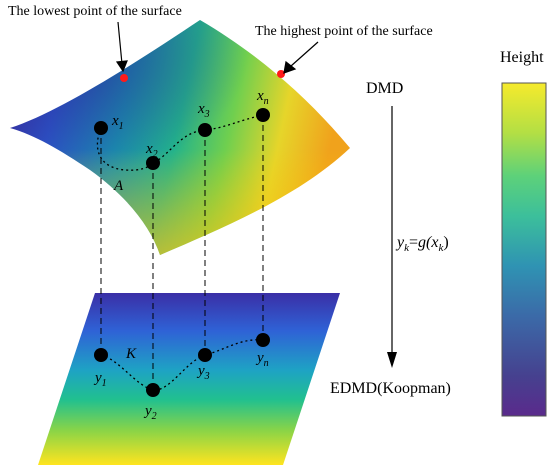 The height and width of the screenshot is (475, 550). What do you see at coordinates (124, 78) in the screenshot?
I see `lowest-point-marker` at bounding box center [124, 78].